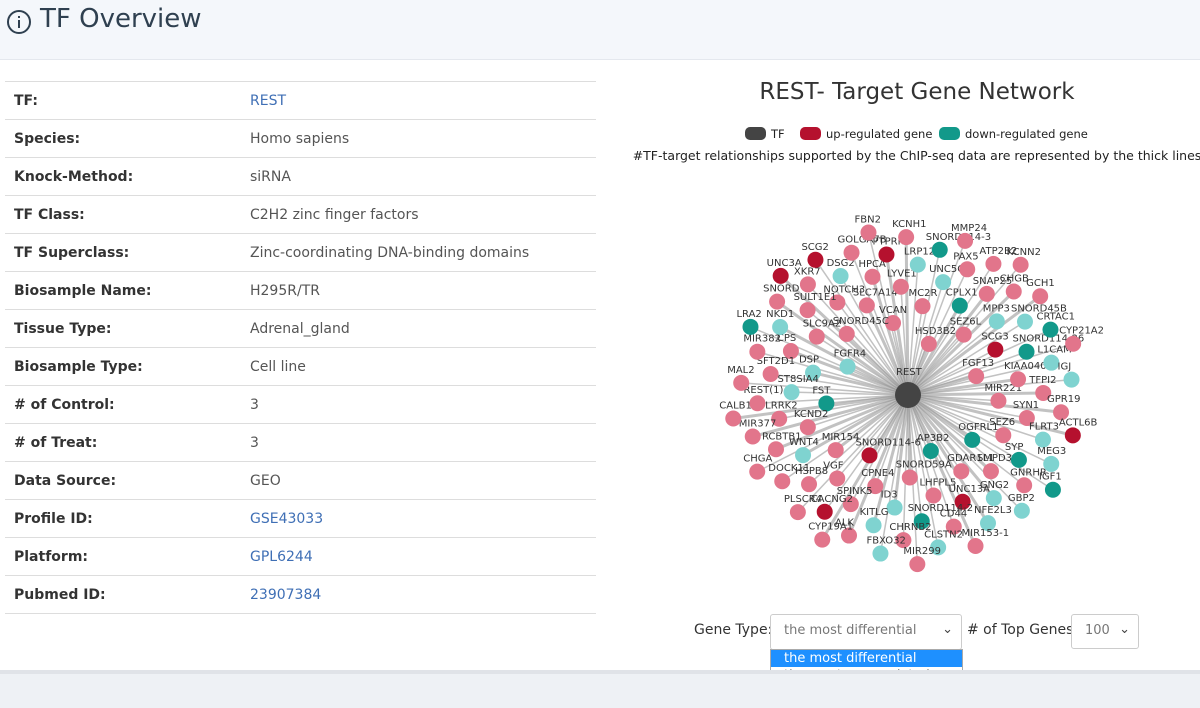  I want to click on row-link: GPL6244, so click(418, 556).